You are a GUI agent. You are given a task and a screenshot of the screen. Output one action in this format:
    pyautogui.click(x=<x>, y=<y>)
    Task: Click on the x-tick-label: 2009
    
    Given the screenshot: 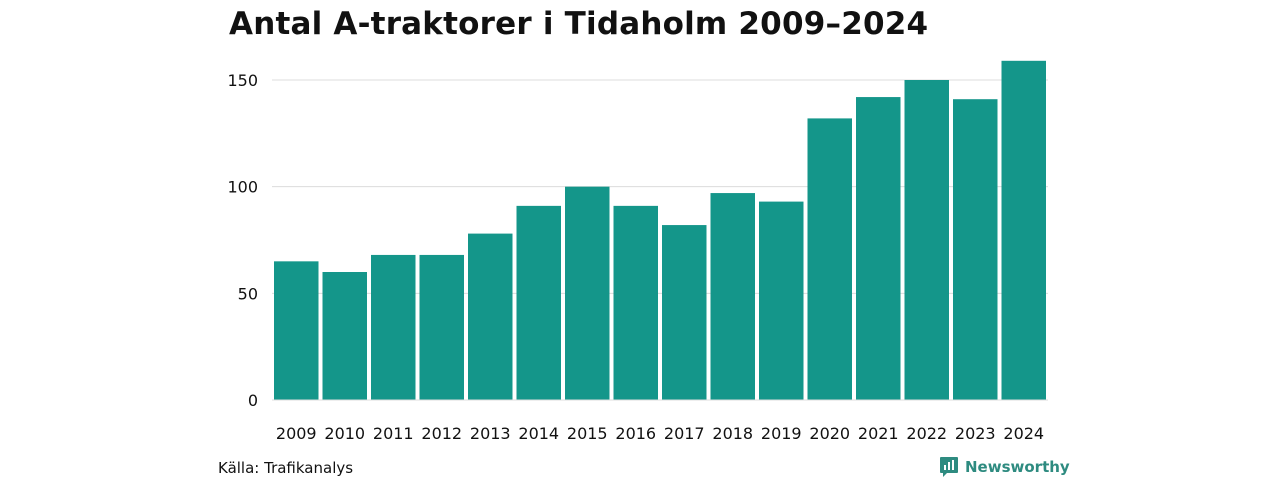 What is the action you would take?
    pyautogui.click(x=296, y=433)
    